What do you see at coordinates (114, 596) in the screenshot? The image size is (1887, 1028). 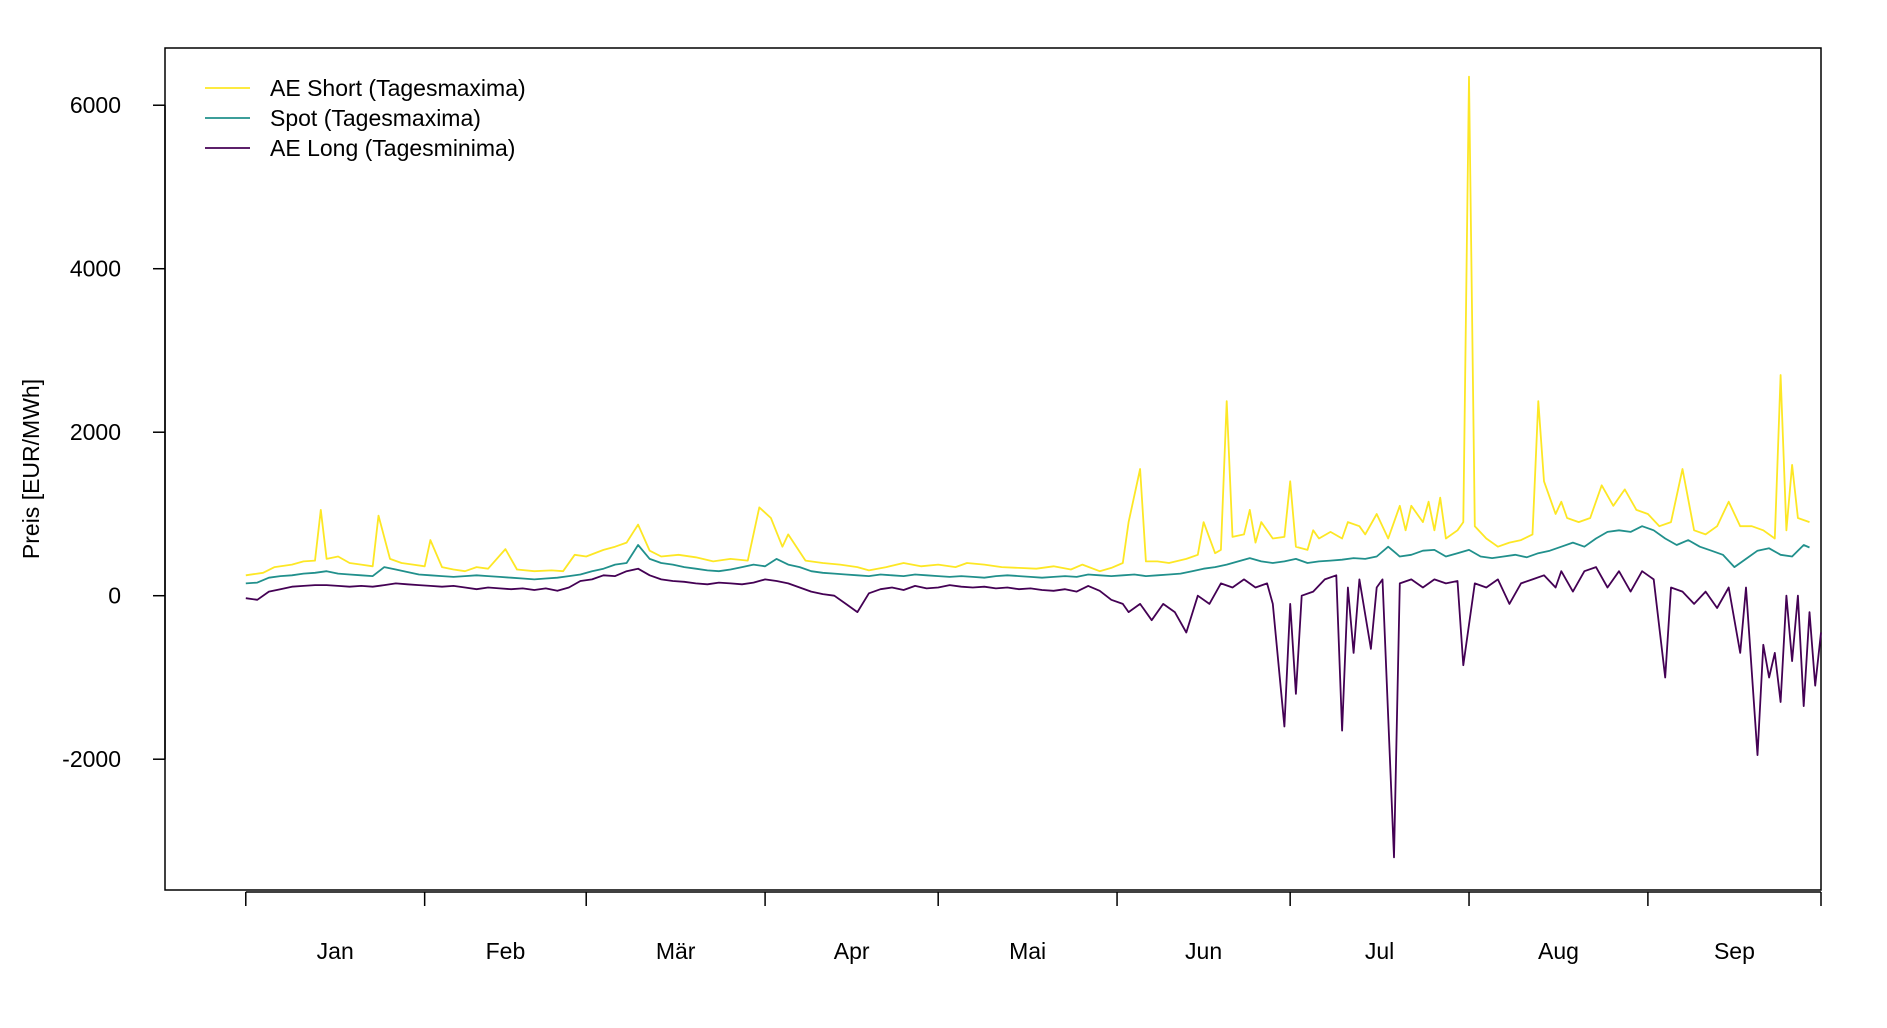 I see `y-tick-label: 0` at bounding box center [114, 596].